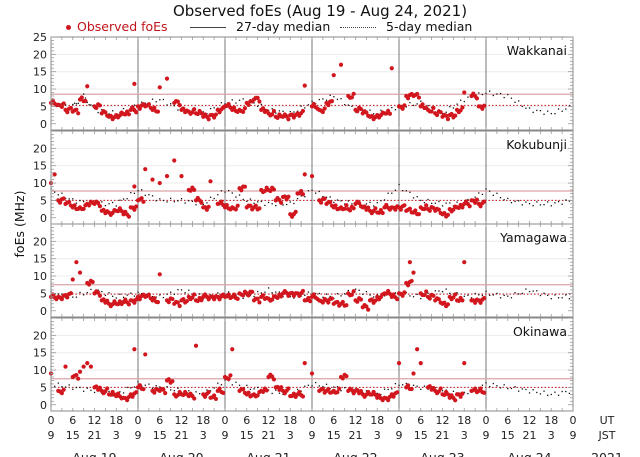 The height and width of the screenshot is (457, 640). Describe the element at coordinates (607, 435) in the screenshot. I see `jst-label: JST` at that location.